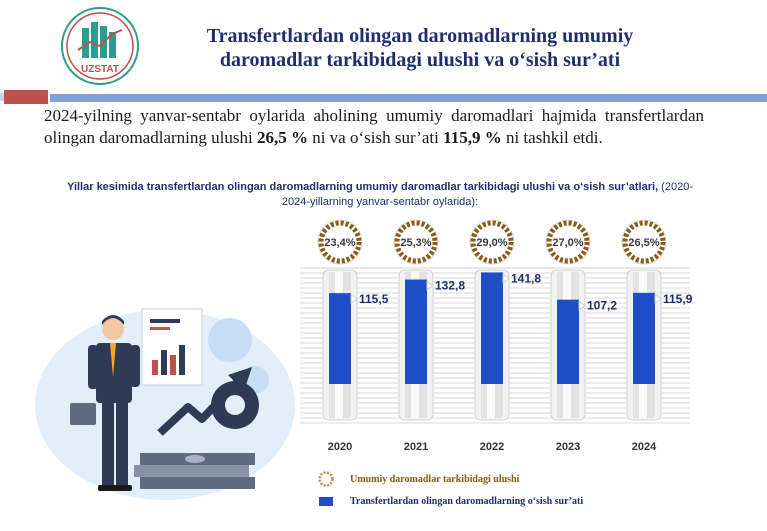 The image size is (767, 531). I want to click on businessman-illustration, so click(165, 404).